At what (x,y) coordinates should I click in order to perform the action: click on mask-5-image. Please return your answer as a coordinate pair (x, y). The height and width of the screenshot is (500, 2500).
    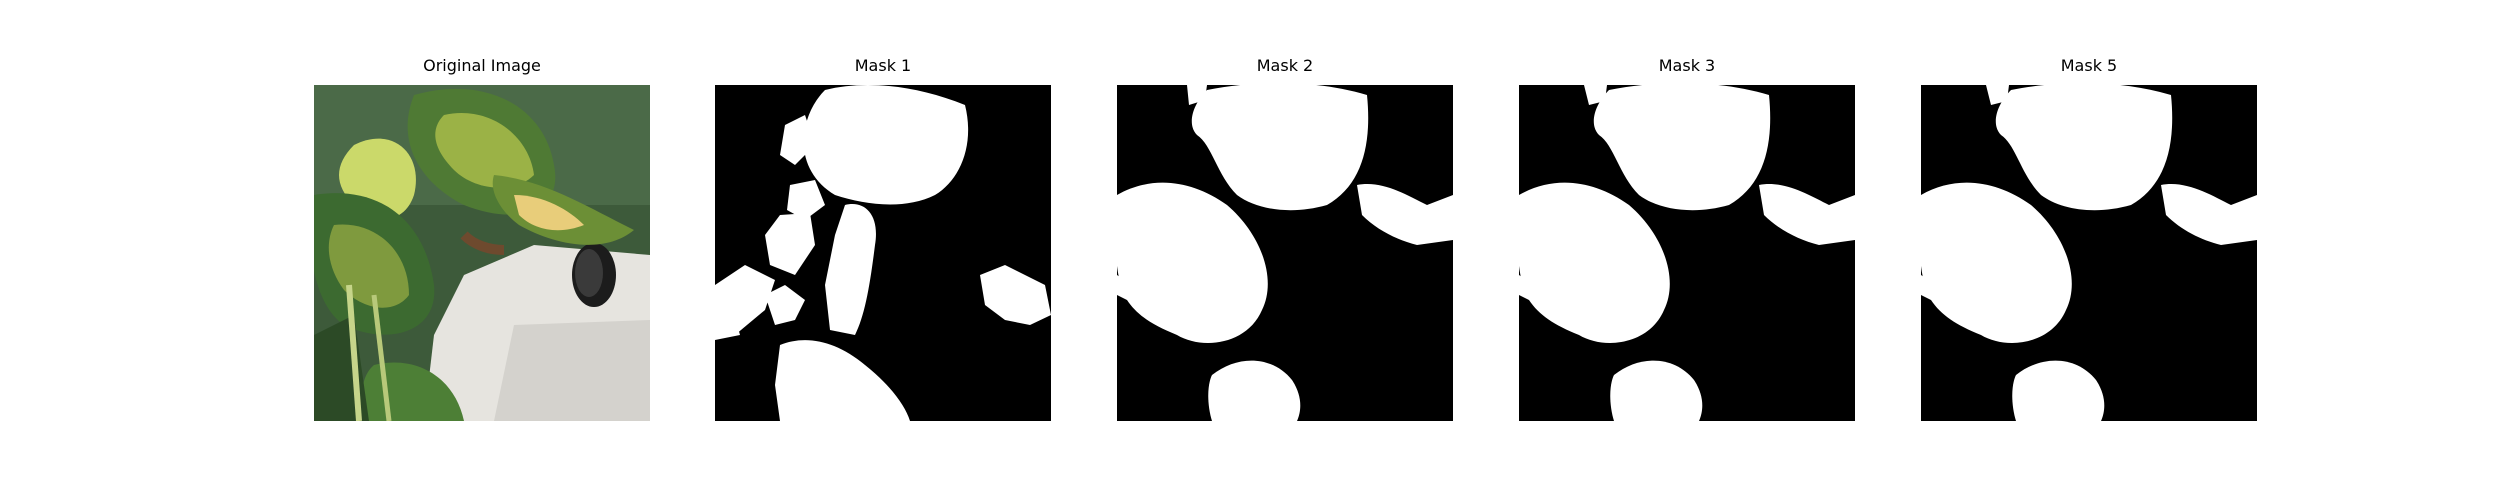
    Looking at the image, I should click on (2089, 253).